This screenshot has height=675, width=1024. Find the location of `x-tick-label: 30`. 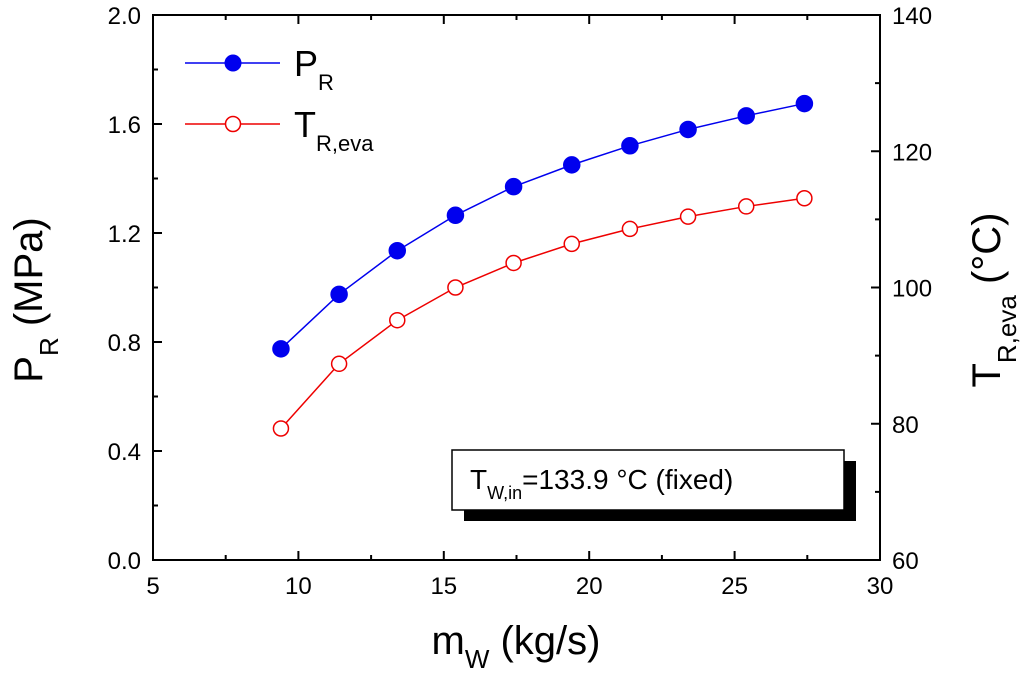

x-tick-label: 30 is located at coordinates (880, 586).